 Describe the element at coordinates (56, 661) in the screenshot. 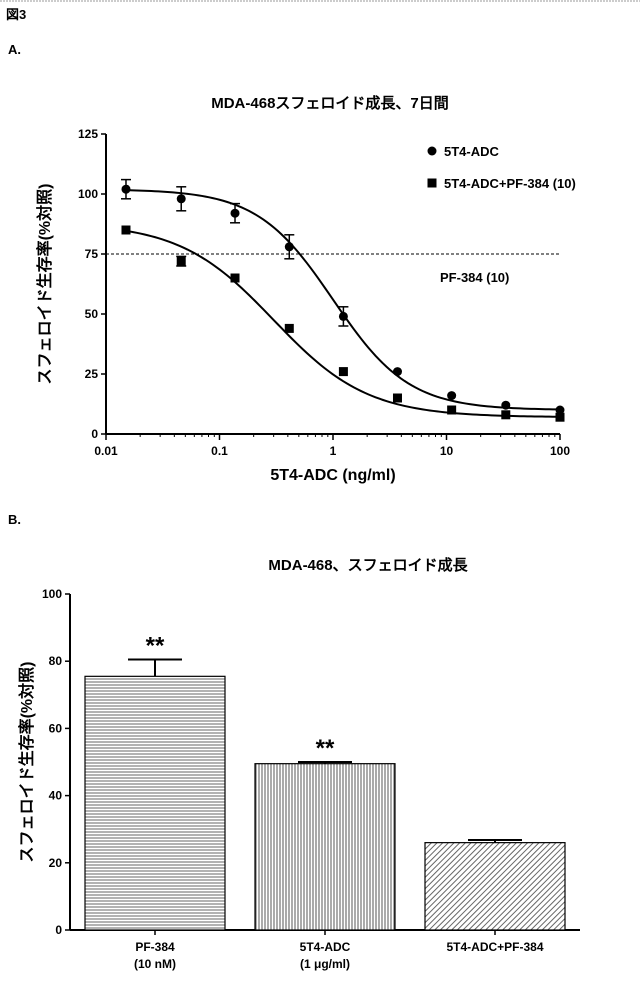

I see `chart-b-y-tick-label: 80` at that location.